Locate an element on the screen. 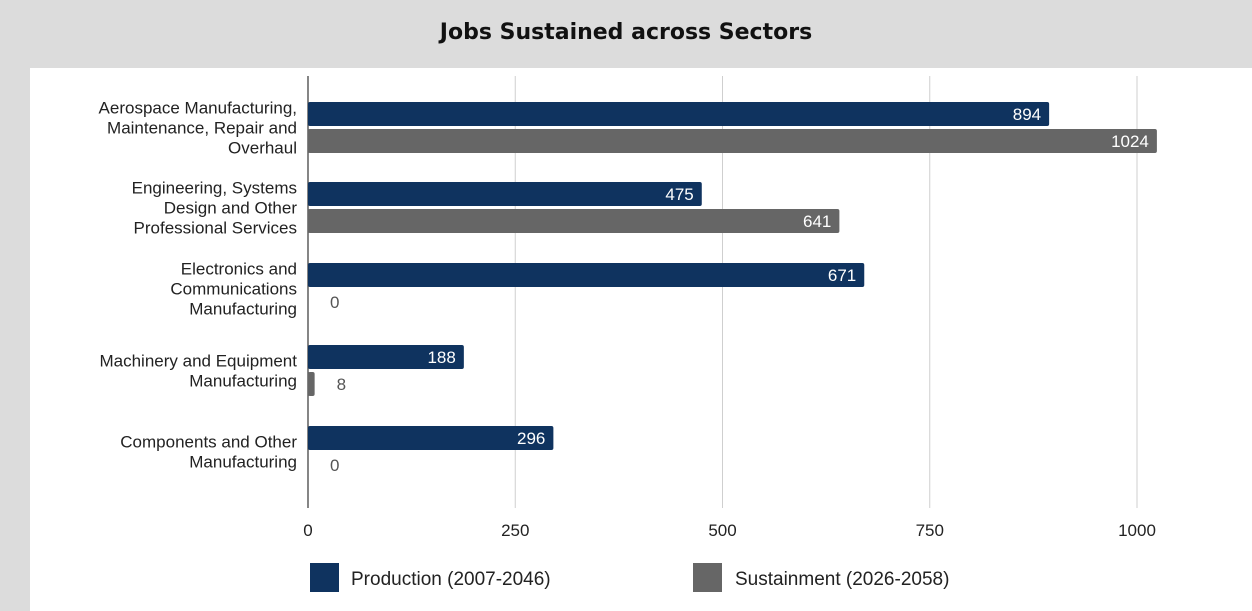 Image resolution: width=1252 pixels, height=611 pixels. legend-label: Sustainment (2026-2058) is located at coordinates (842, 579).